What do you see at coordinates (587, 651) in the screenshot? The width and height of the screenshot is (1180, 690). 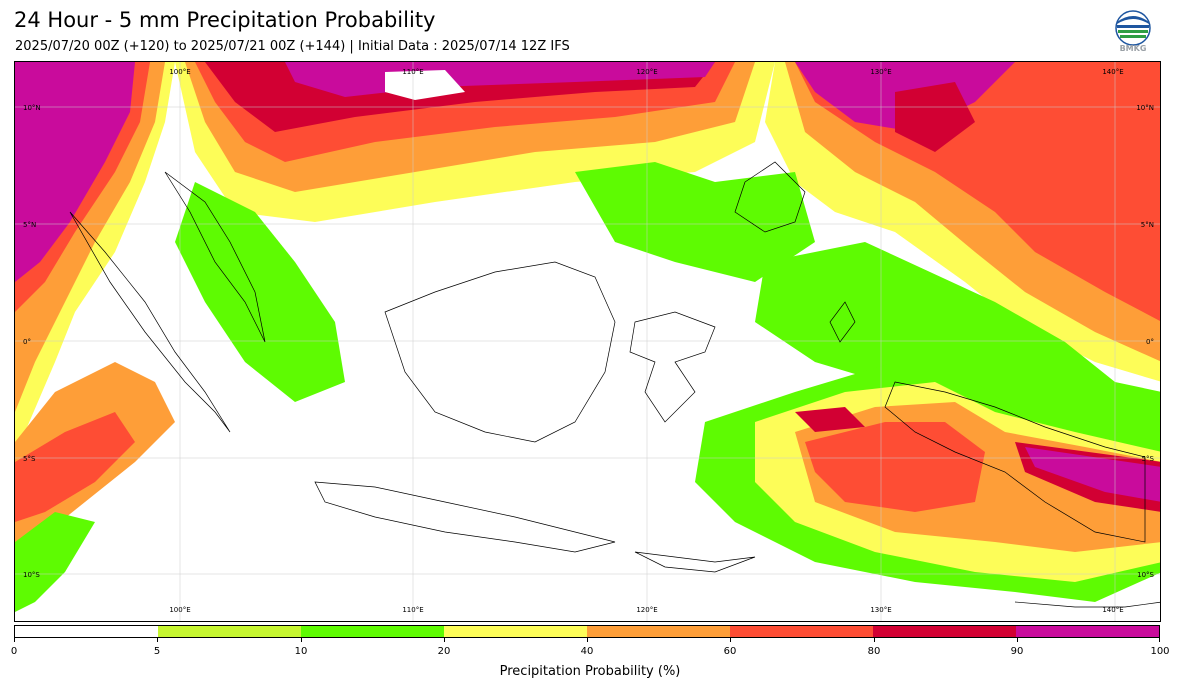 I see `colorbar-tick-label: 40` at bounding box center [587, 651].